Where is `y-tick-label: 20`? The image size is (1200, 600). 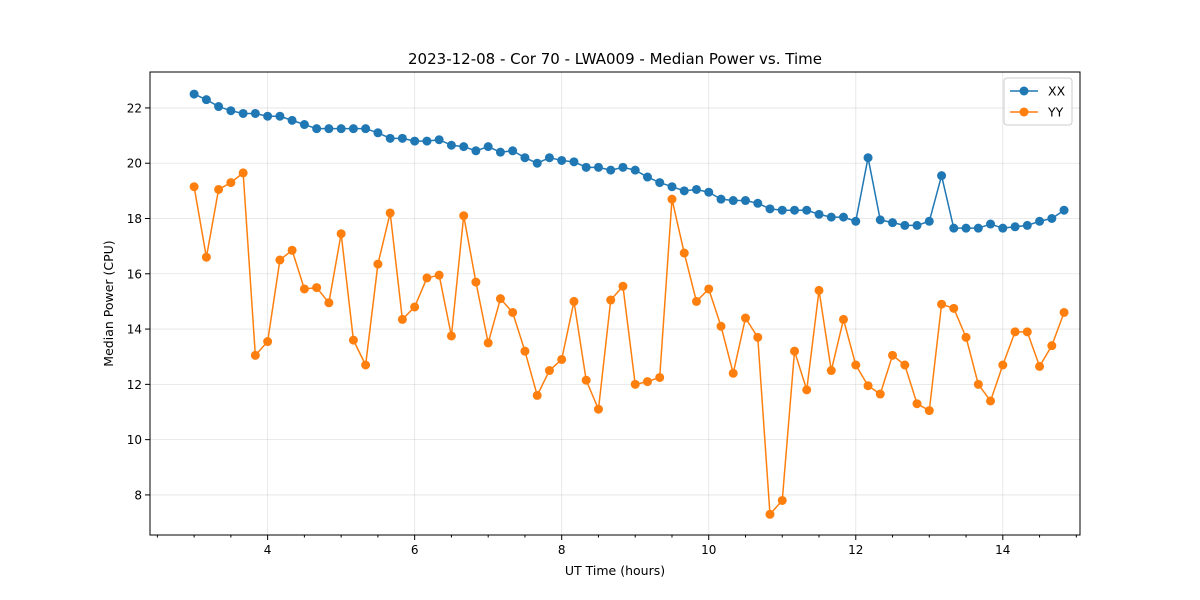 y-tick-label: 20 is located at coordinates (134, 164).